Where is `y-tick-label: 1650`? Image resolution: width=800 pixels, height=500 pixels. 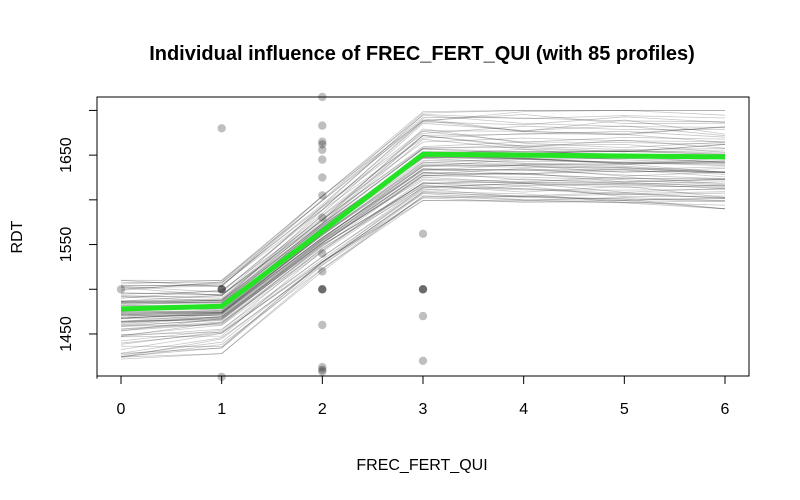
y-tick-label: 1650 is located at coordinates (66, 155).